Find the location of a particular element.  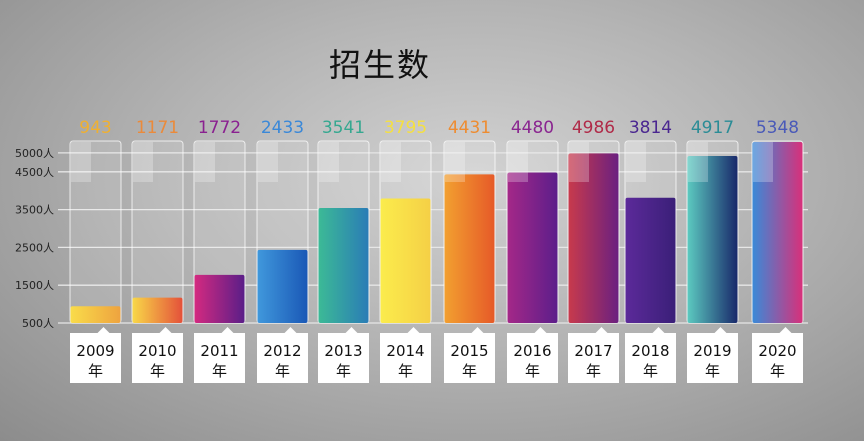

y-tick-label: 4500人 is located at coordinates (34, 172).